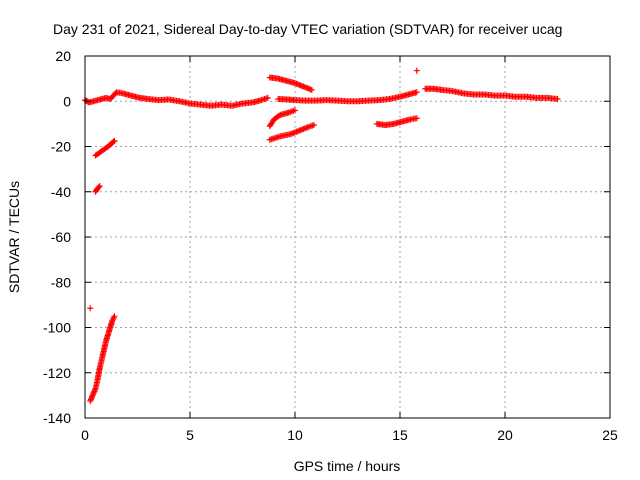  Describe the element at coordinates (505, 435) in the screenshot. I see `x-tick-label: 20` at that location.